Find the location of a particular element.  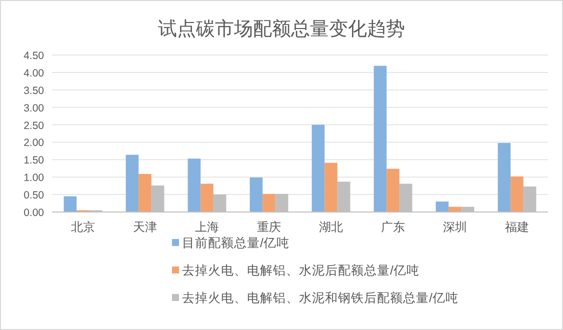

y-tick-label: 4.50 is located at coordinates (34, 56).